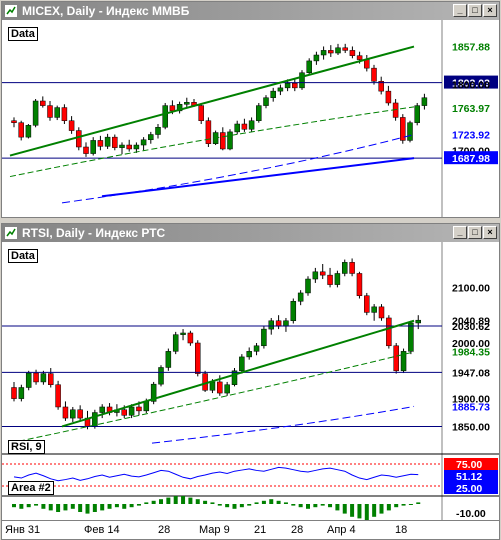 The image size is (501, 540). I want to click on date-tick-label: 21, so click(260, 530).